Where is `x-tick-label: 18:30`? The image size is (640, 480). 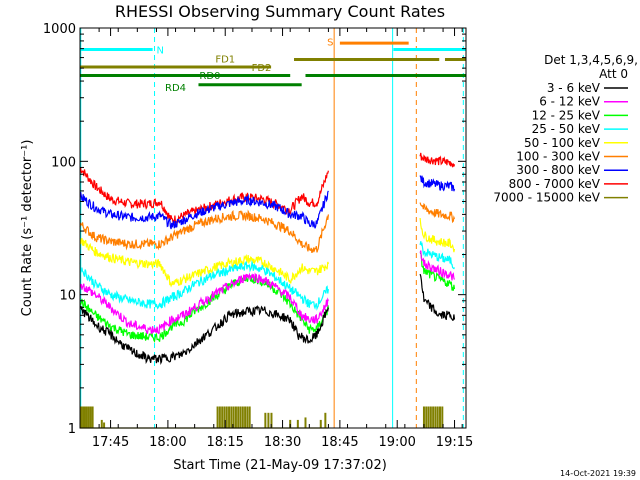
x-tick-label: 18:30 is located at coordinates (282, 442).